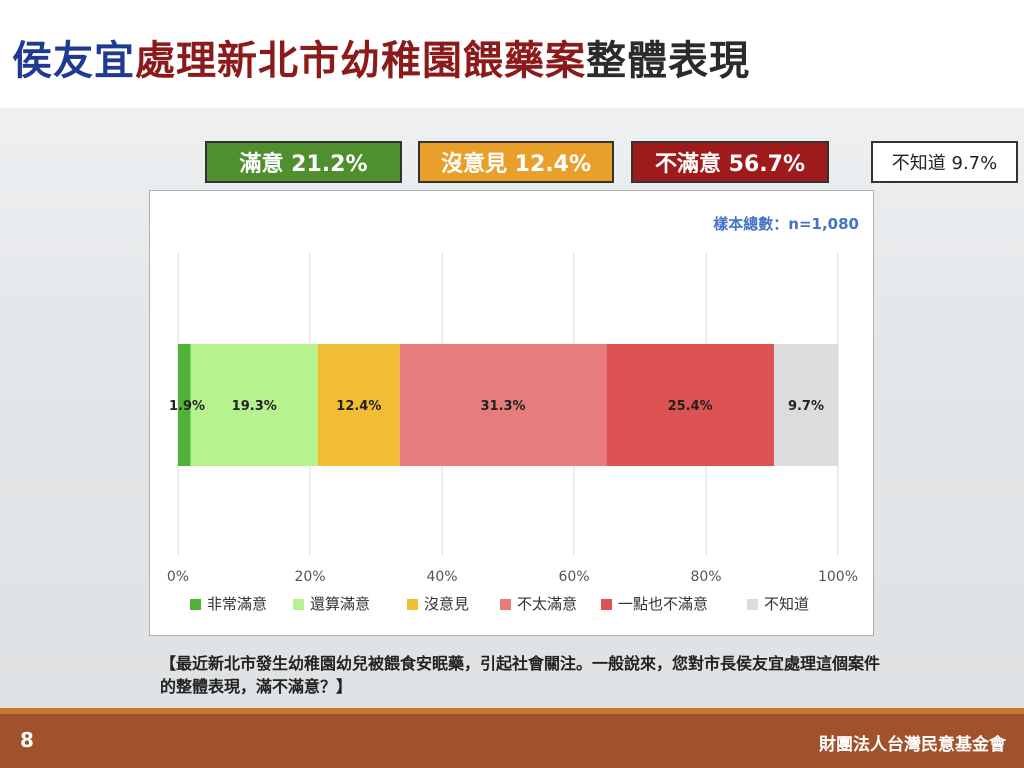 This screenshot has width=1024, height=768. What do you see at coordinates (340, 604) in the screenshot?
I see `legend-label: 還算滿意` at bounding box center [340, 604].